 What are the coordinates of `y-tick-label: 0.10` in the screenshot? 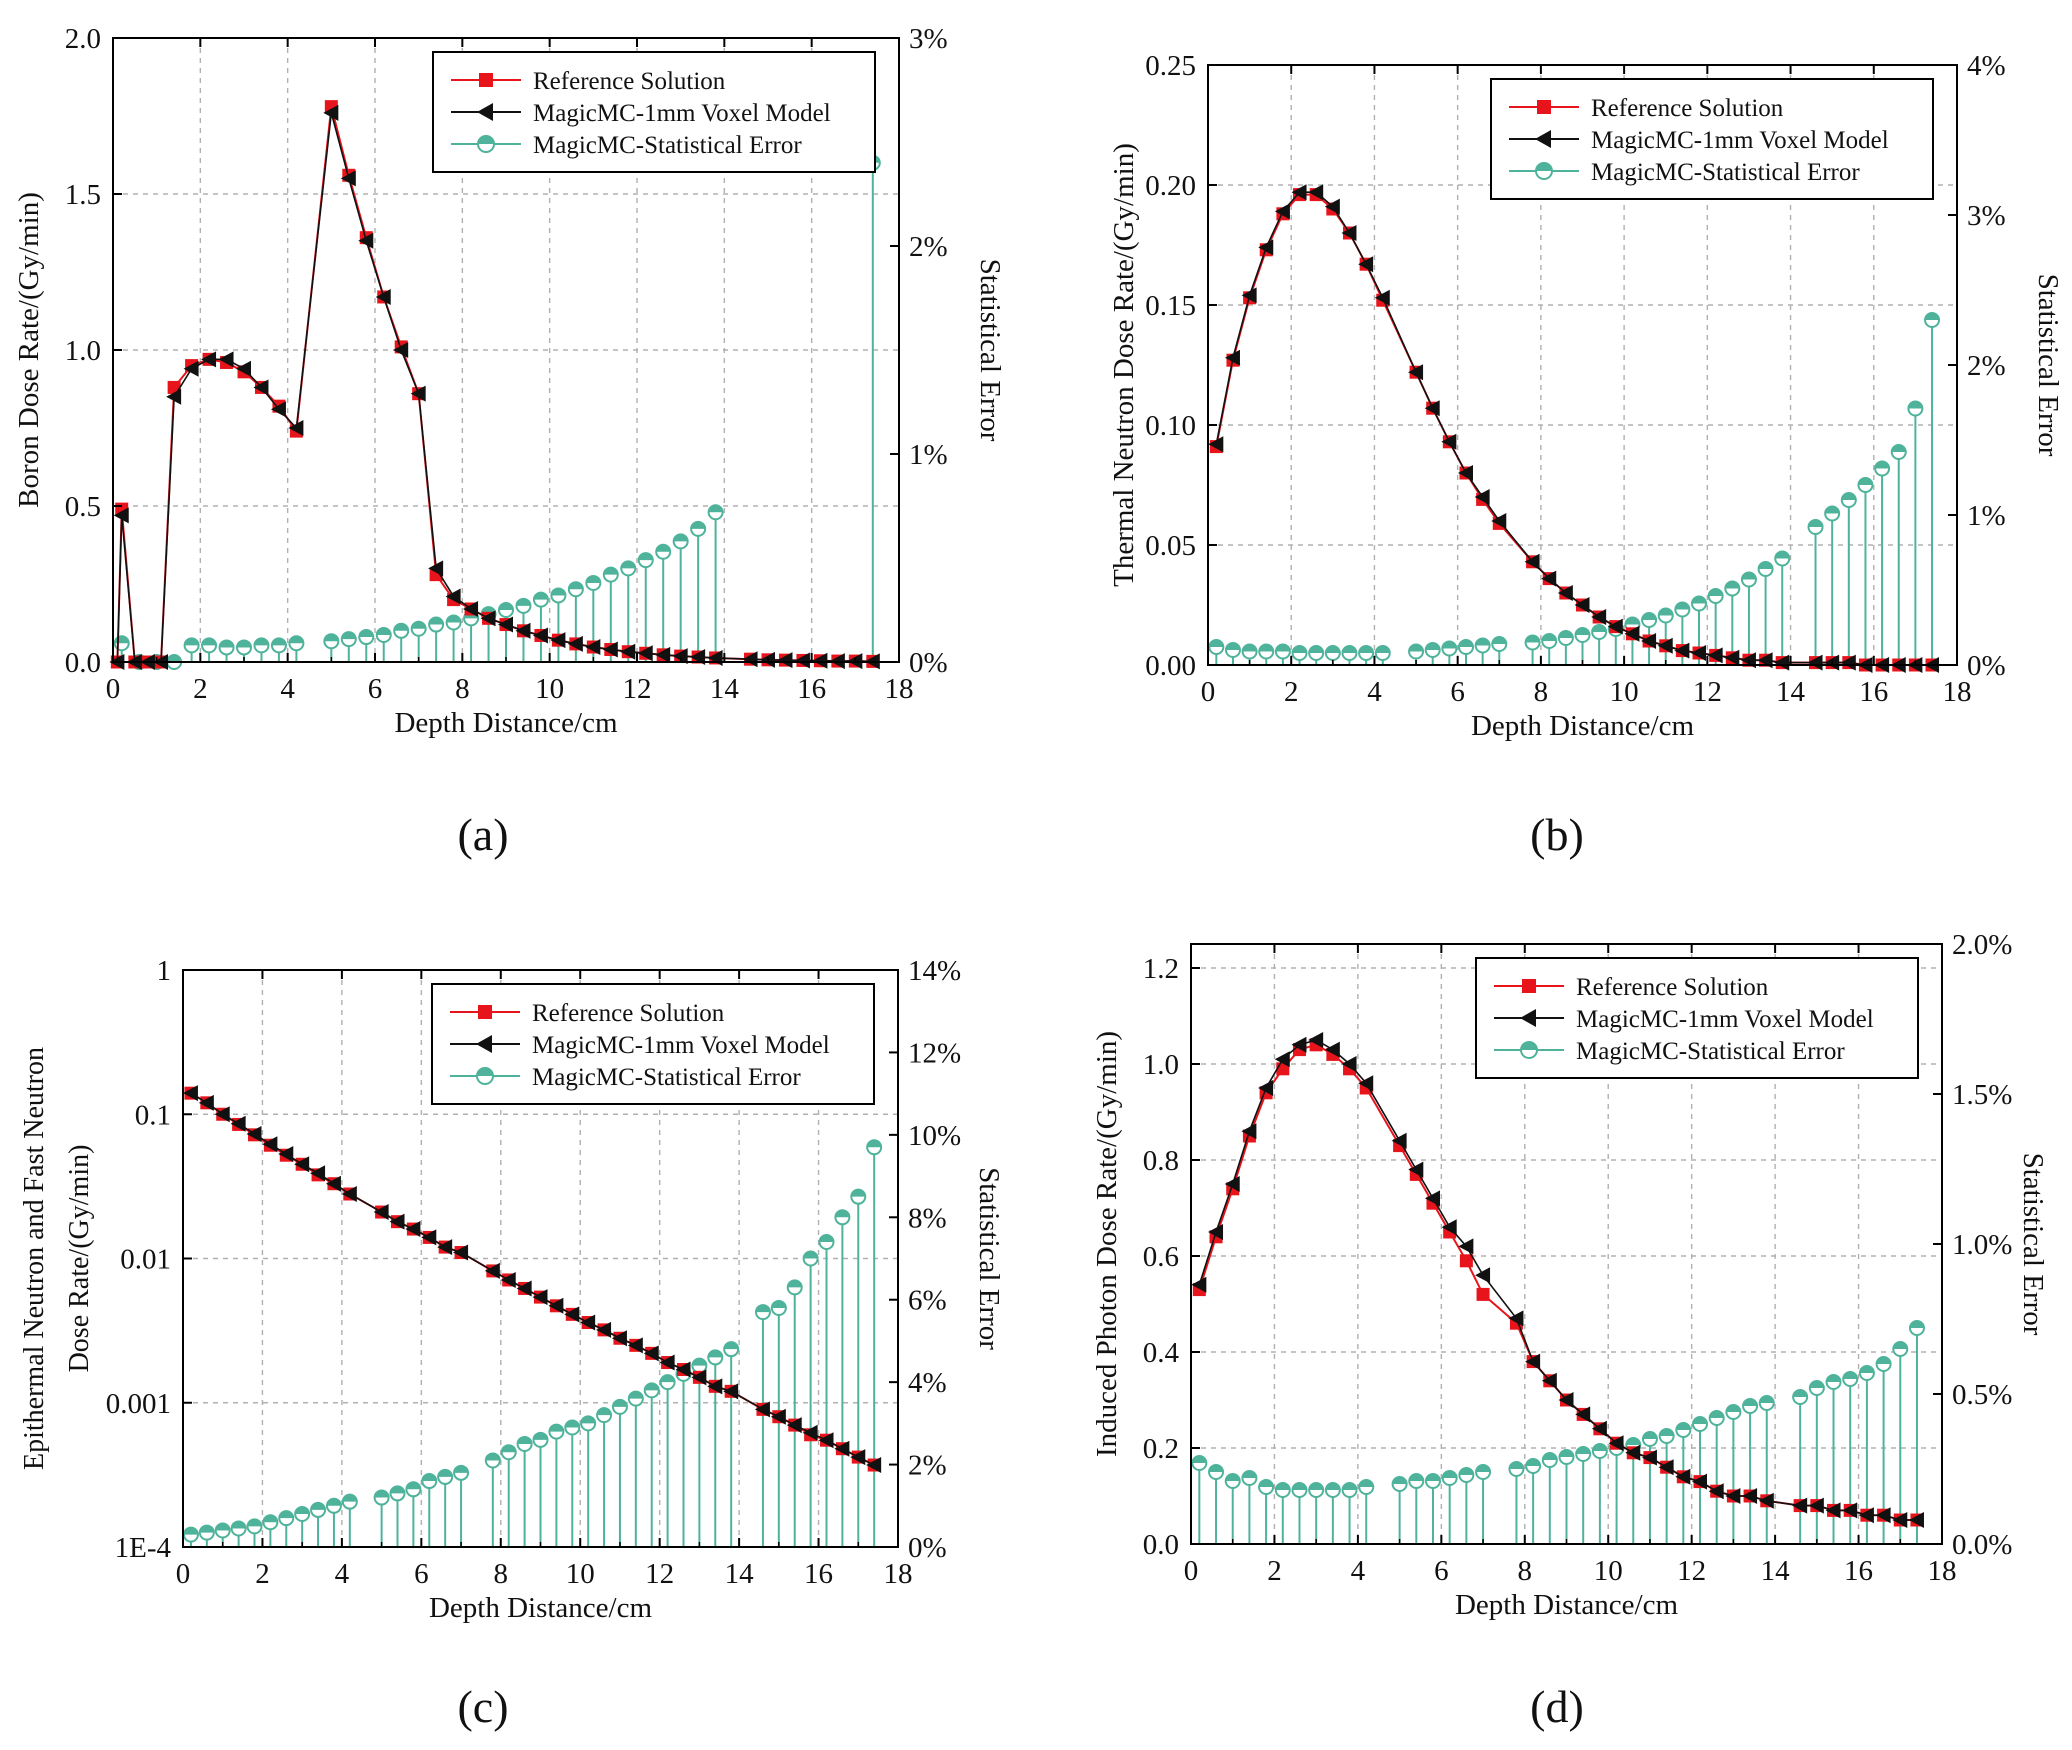 It's located at (1170, 426).